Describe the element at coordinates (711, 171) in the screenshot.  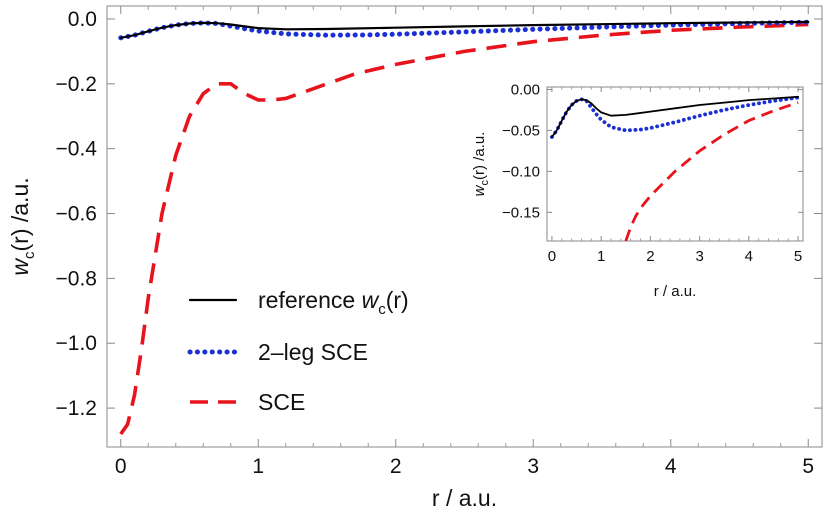
I see `inset-series-line-sce` at that location.